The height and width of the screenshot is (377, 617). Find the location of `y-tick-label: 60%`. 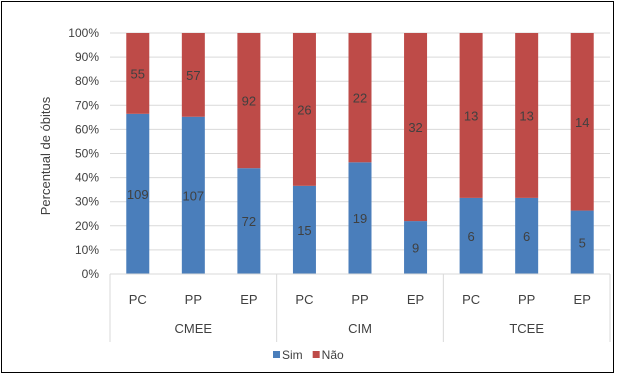

y-tick-label: 60% is located at coordinates (87, 129).